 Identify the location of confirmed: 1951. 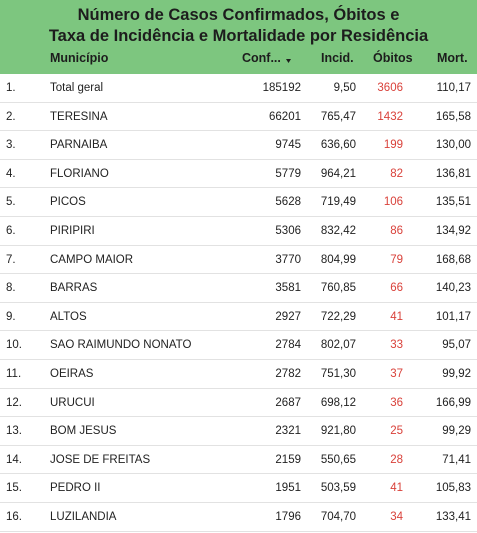
(288, 488).